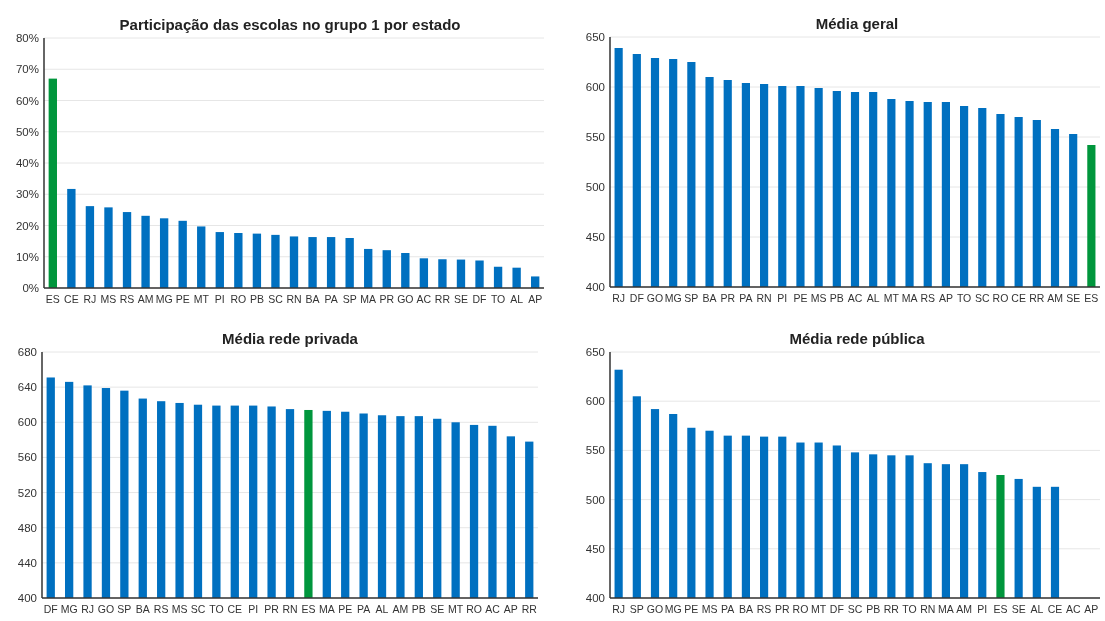  I want to click on y-tick-label: 640, so click(27, 387).